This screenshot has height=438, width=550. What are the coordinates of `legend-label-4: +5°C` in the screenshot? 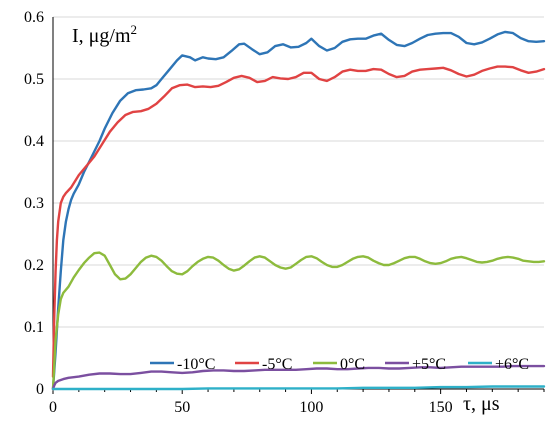 It's located at (429, 364).